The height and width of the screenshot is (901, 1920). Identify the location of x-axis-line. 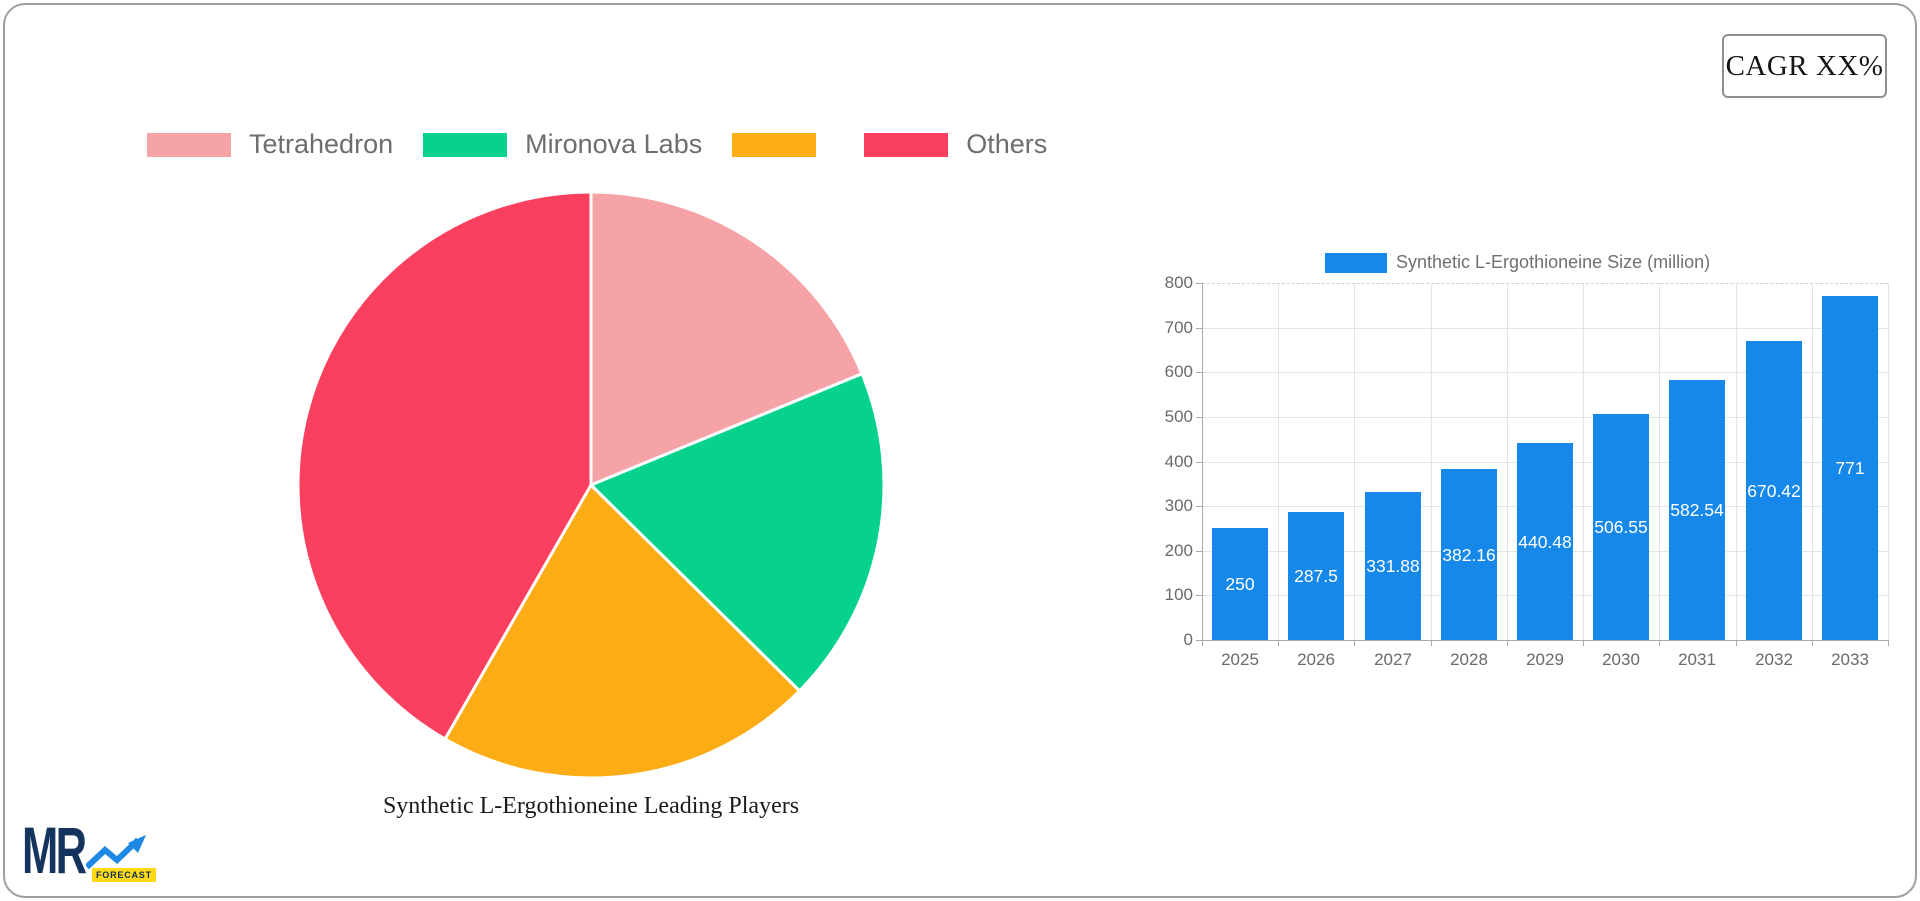
(1542, 640).